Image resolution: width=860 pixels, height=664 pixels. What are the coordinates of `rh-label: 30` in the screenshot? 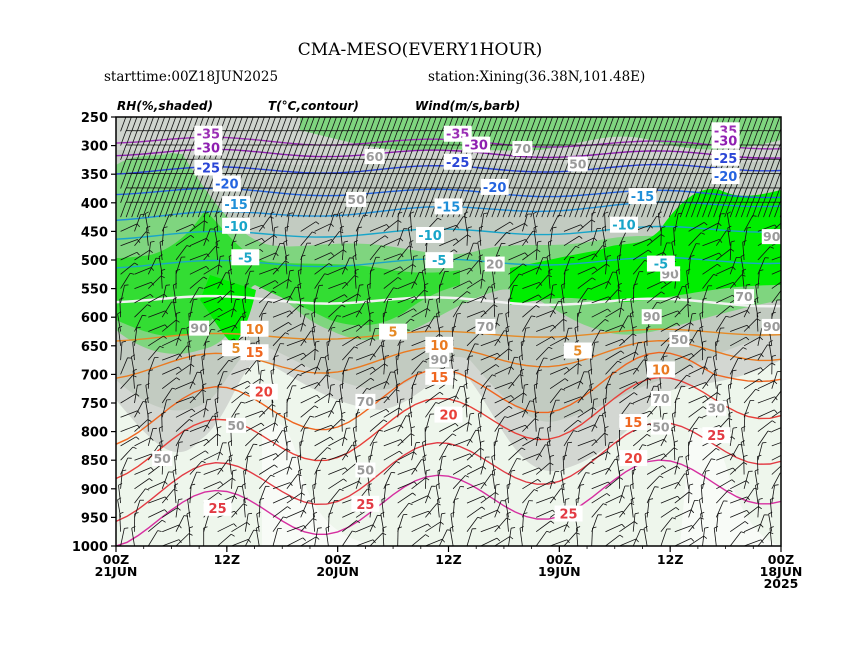 It's located at (717, 408).